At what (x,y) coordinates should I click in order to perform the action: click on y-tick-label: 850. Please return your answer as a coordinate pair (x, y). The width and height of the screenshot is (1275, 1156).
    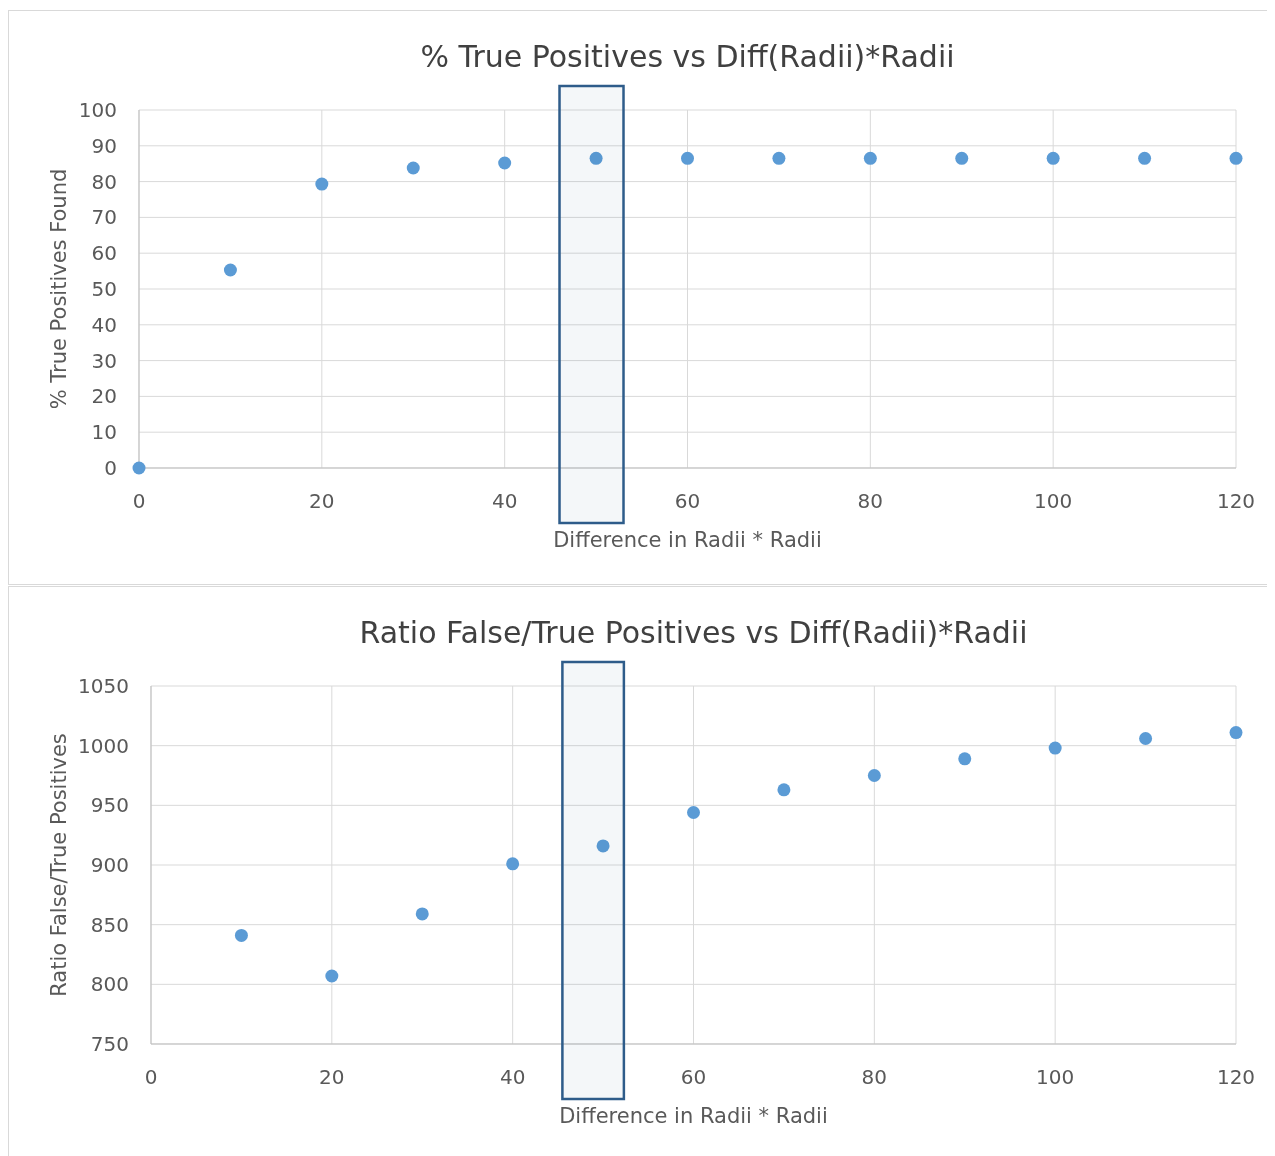
    Looking at the image, I should click on (109, 924).